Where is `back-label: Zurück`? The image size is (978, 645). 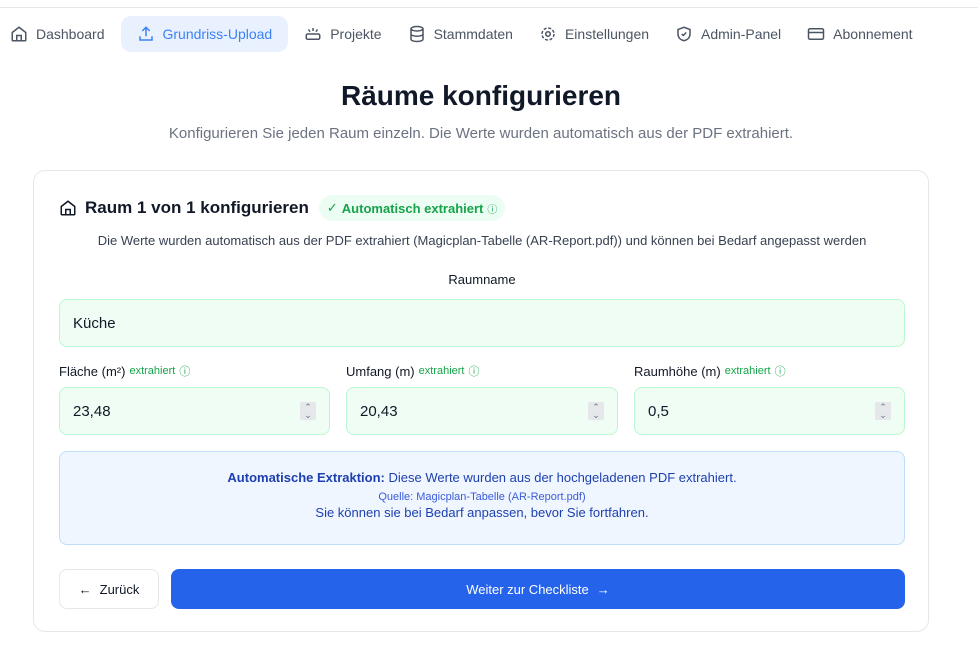
back-label: Zurück is located at coordinates (119, 589).